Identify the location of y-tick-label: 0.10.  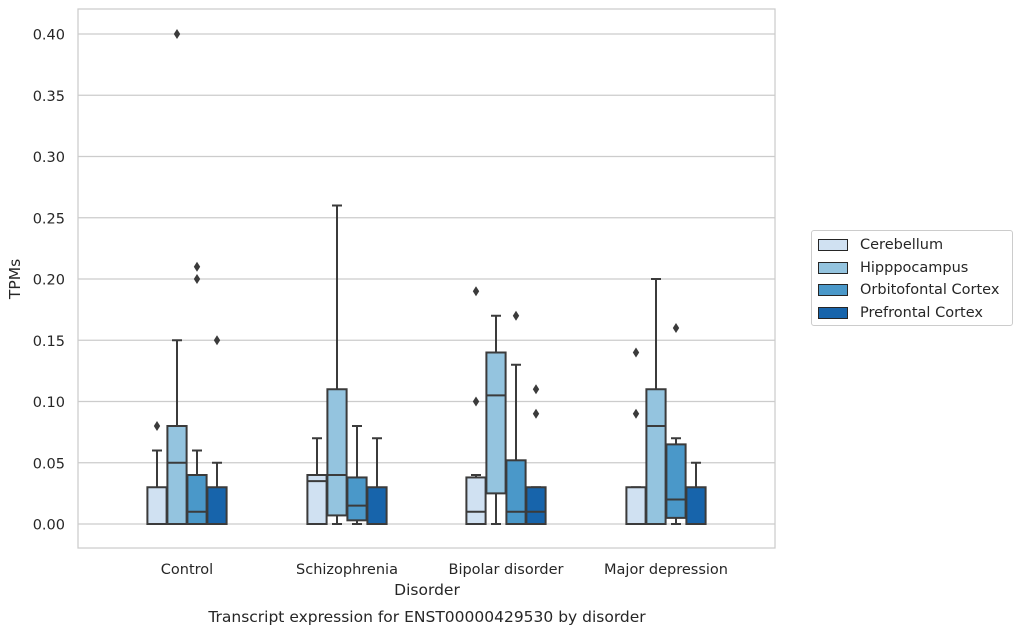
(49, 403).